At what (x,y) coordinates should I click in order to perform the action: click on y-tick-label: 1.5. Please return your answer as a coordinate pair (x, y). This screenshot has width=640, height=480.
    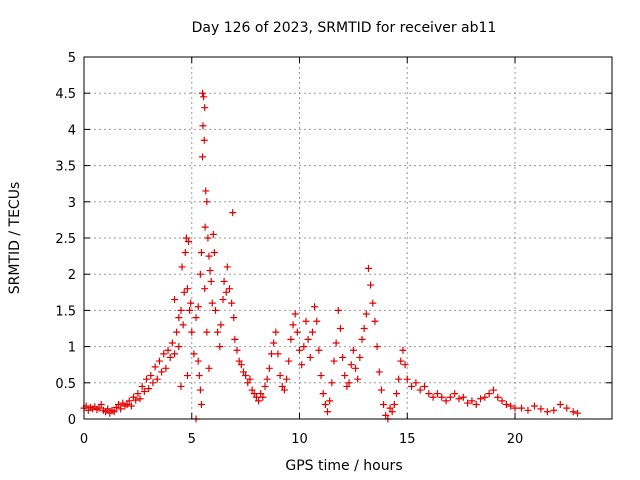
    Looking at the image, I should click on (65, 311).